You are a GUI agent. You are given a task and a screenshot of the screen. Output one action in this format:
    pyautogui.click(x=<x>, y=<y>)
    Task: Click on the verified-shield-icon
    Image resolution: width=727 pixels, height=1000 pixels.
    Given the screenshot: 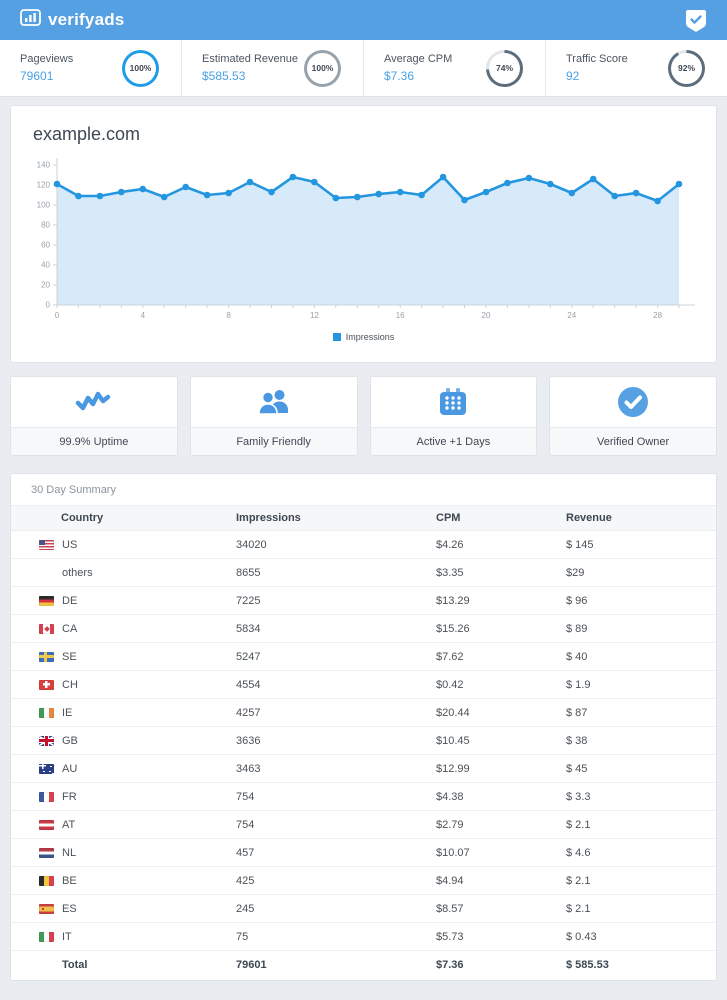 What is the action you would take?
    pyautogui.click(x=696, y=20)
    